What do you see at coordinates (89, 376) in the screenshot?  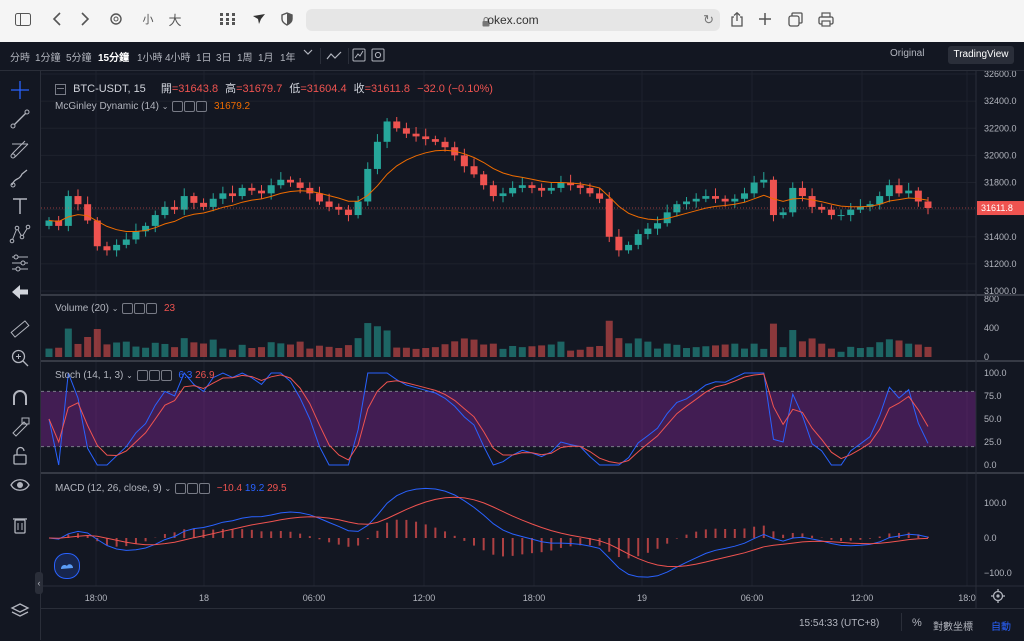 I see `stoch-indicator-name: Stoch (14, 1, 3)` at bounding box center [89, 376].